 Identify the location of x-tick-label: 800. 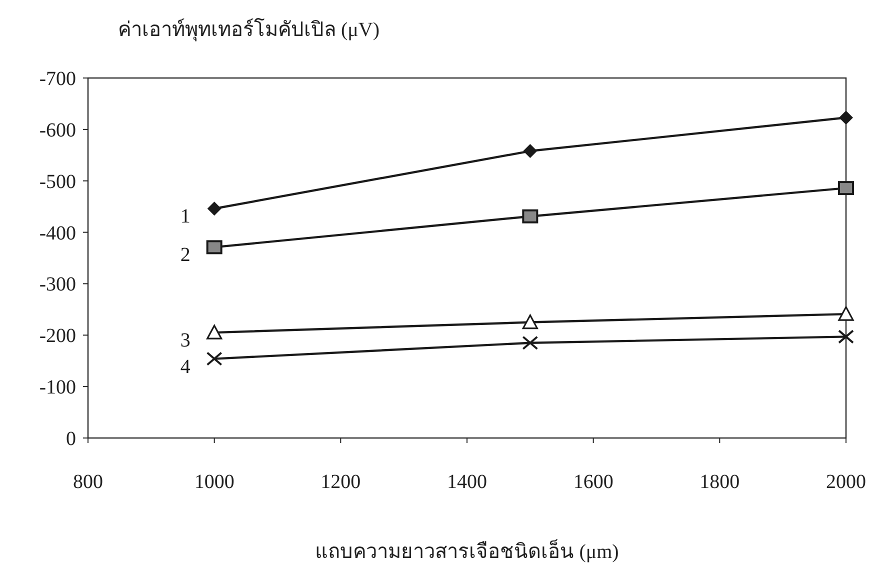
(88, 482).